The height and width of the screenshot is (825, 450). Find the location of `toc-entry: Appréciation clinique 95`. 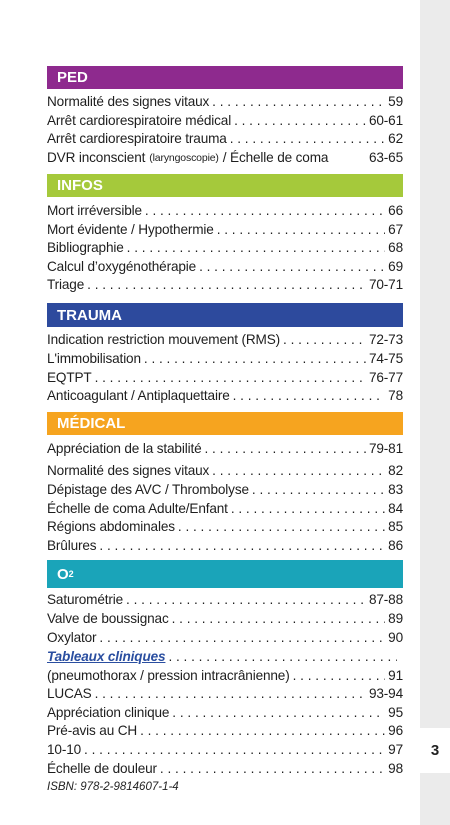

toc-entry: Appréciation clinique 95 is located at coordinates (225, 712).